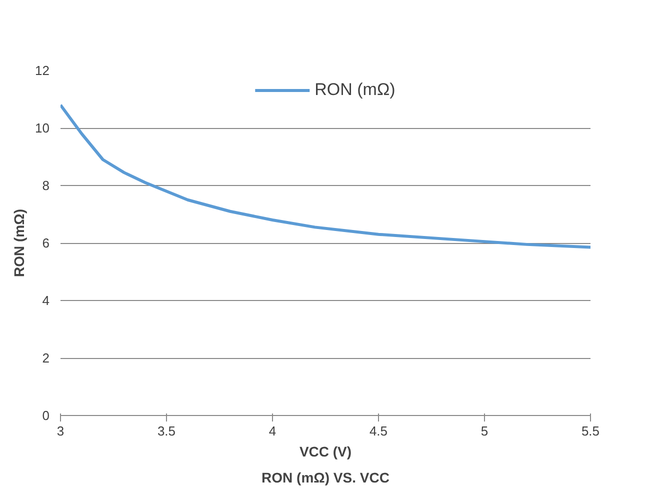 This screenshot has width=660, height=498. Describe the element at coordinates (60, 431) in the screenshot. I see `x-tick-label: 3` at that location.